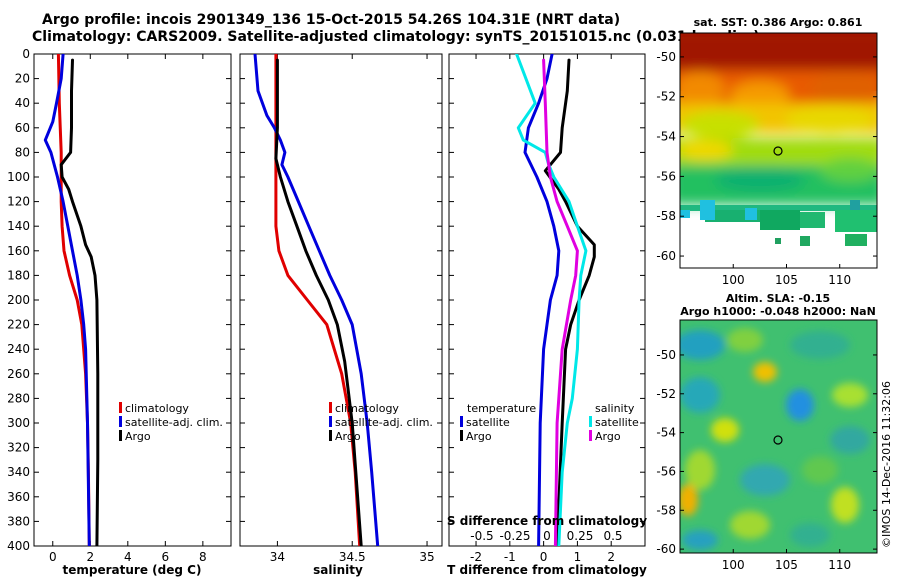  I want to click on s-tick: 0.5, so click(612, 536).